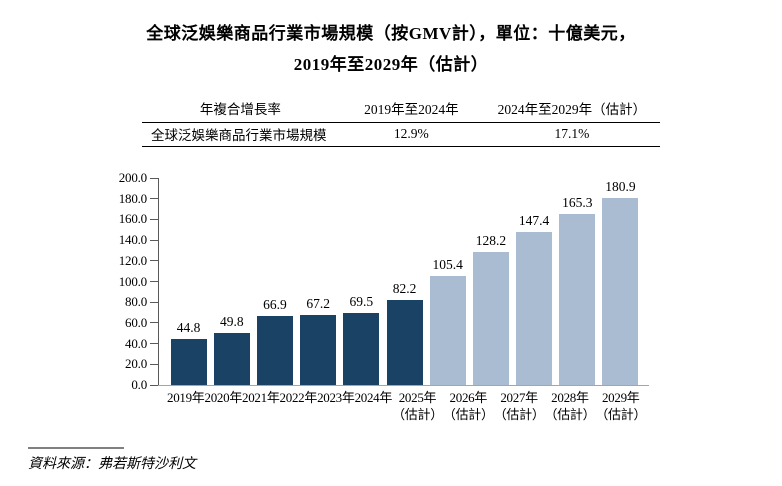 The width and height of the screenshot is (782, 486). What do you see at coordinates (223, 397) in the screenshot?
I see `x-axis-year: 2020年` at bounding box center [223, 397].